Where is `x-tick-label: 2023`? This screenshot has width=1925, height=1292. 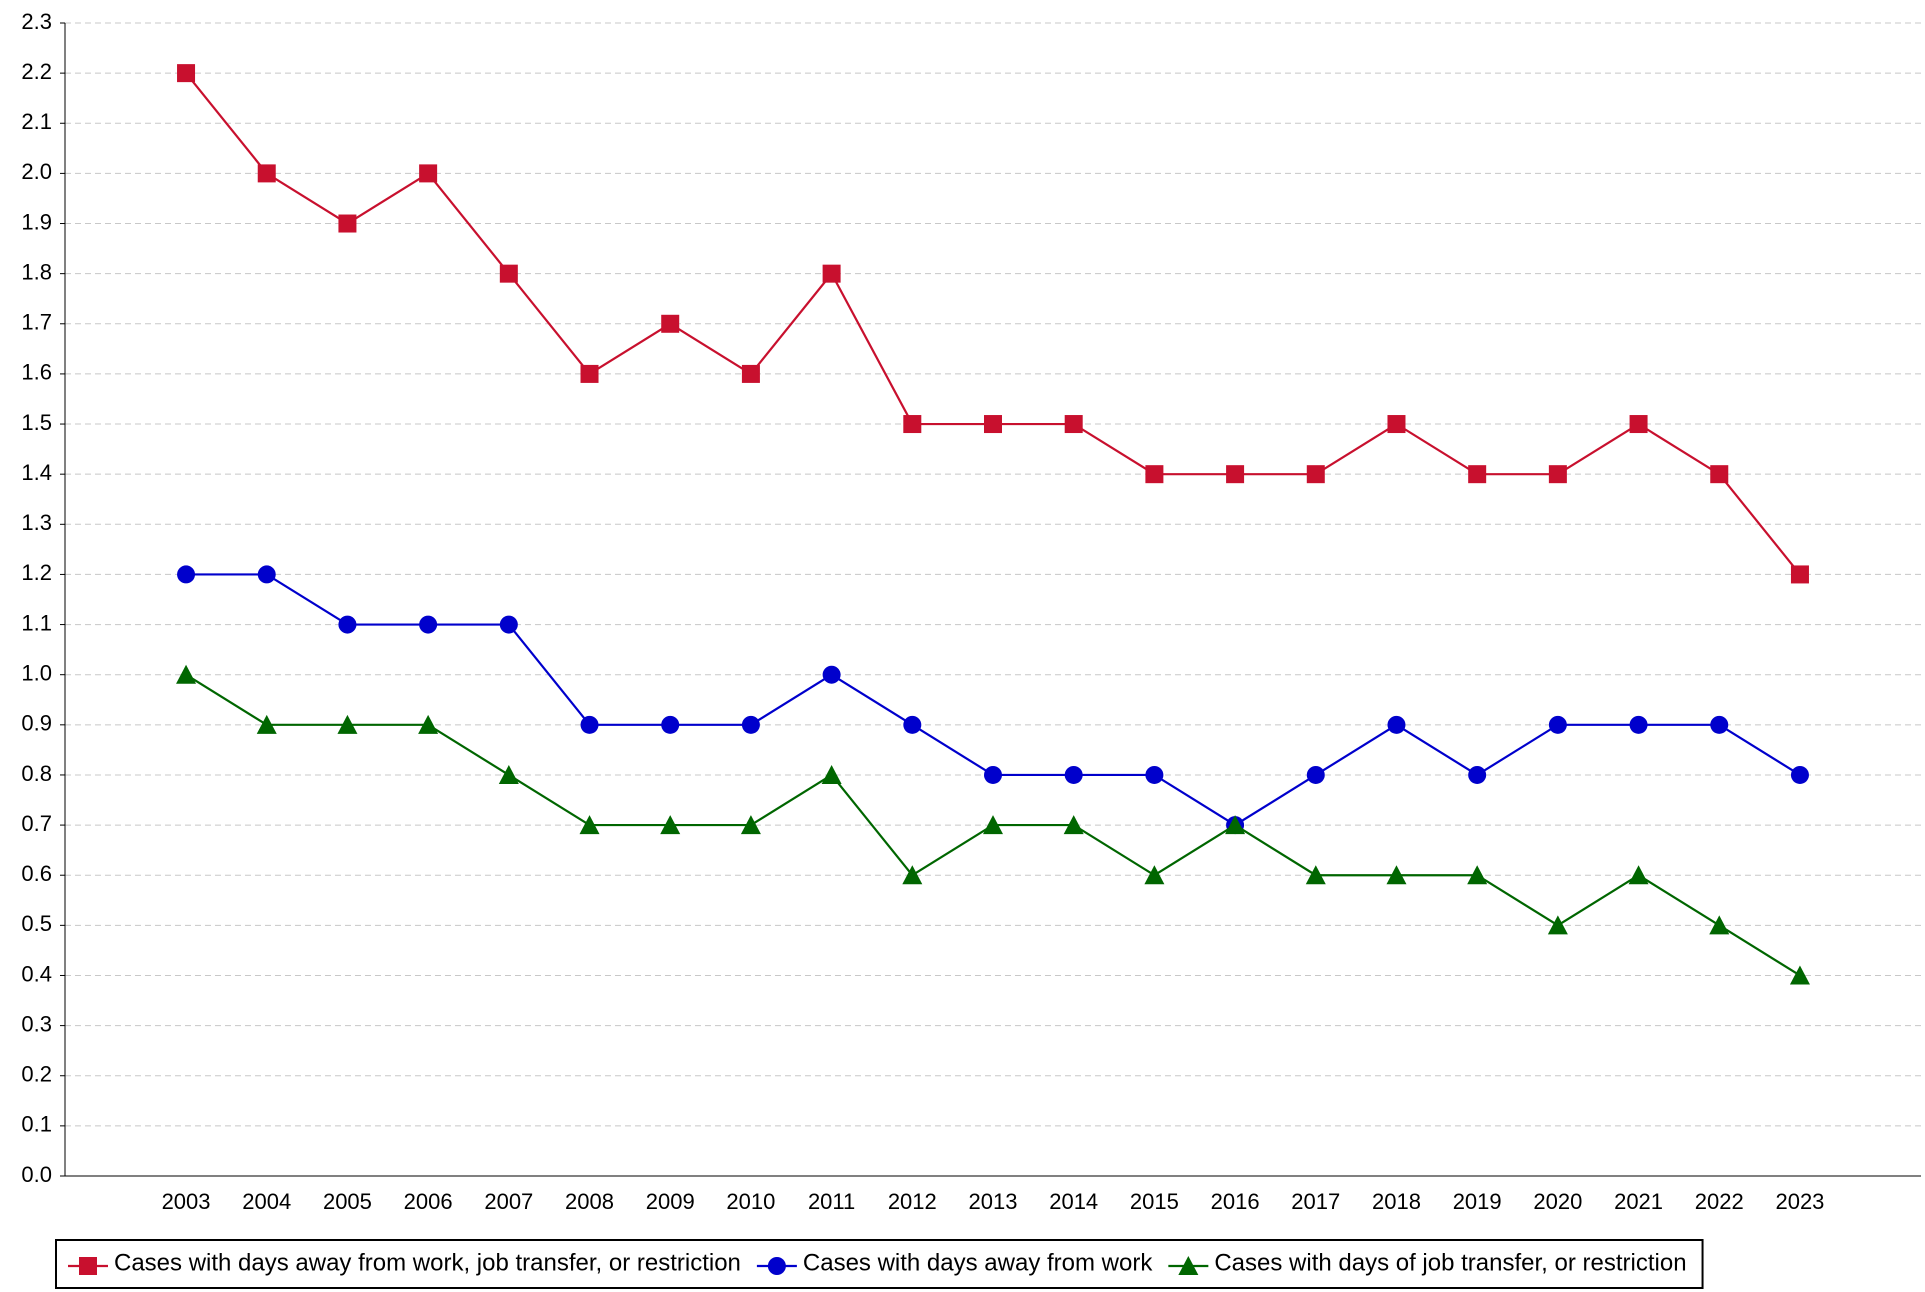
x-tick-label: 2023 is located at coordinates (1799, 1201).